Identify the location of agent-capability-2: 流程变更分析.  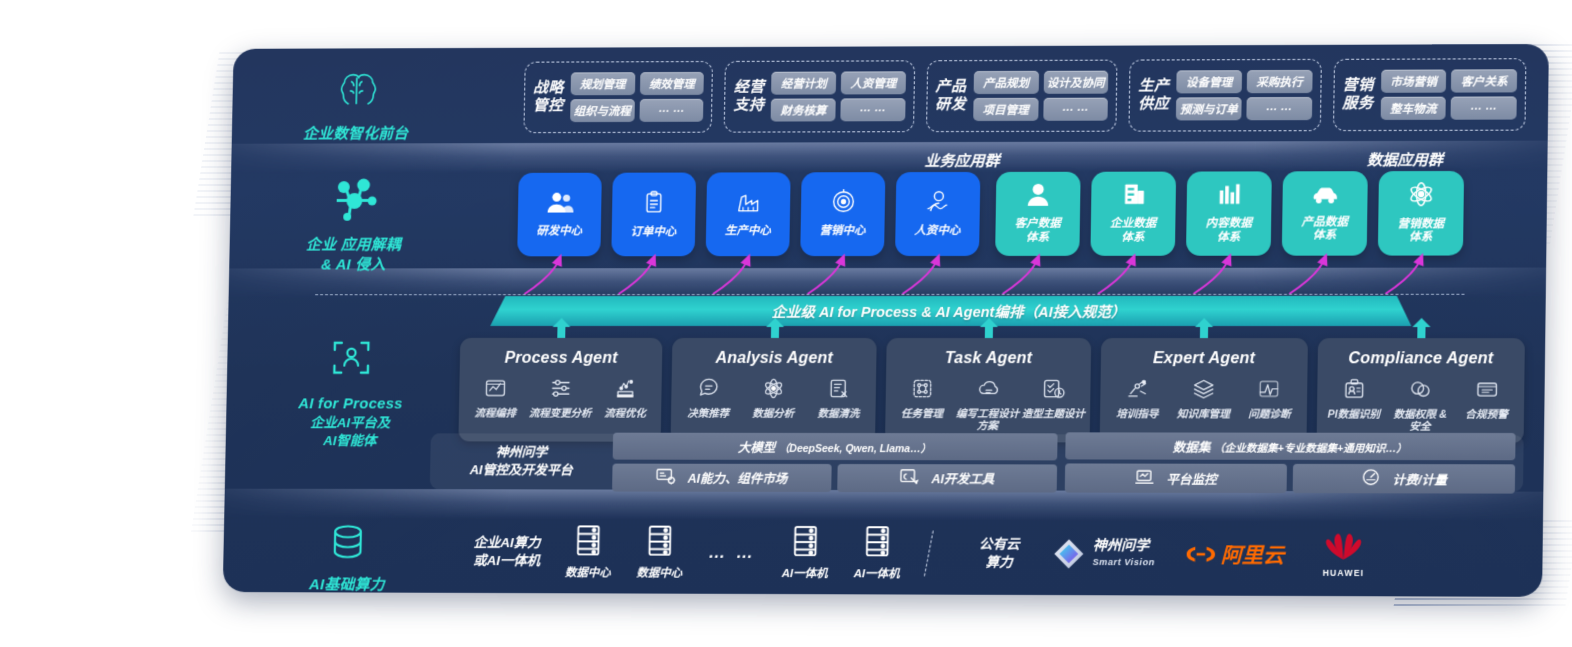
(561, 398).